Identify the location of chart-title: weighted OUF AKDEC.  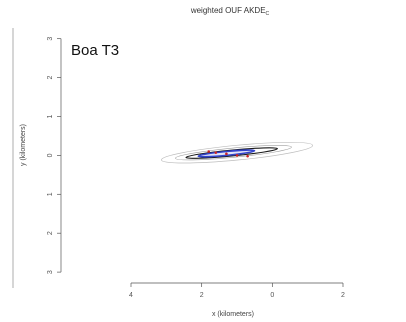
(230, 11).